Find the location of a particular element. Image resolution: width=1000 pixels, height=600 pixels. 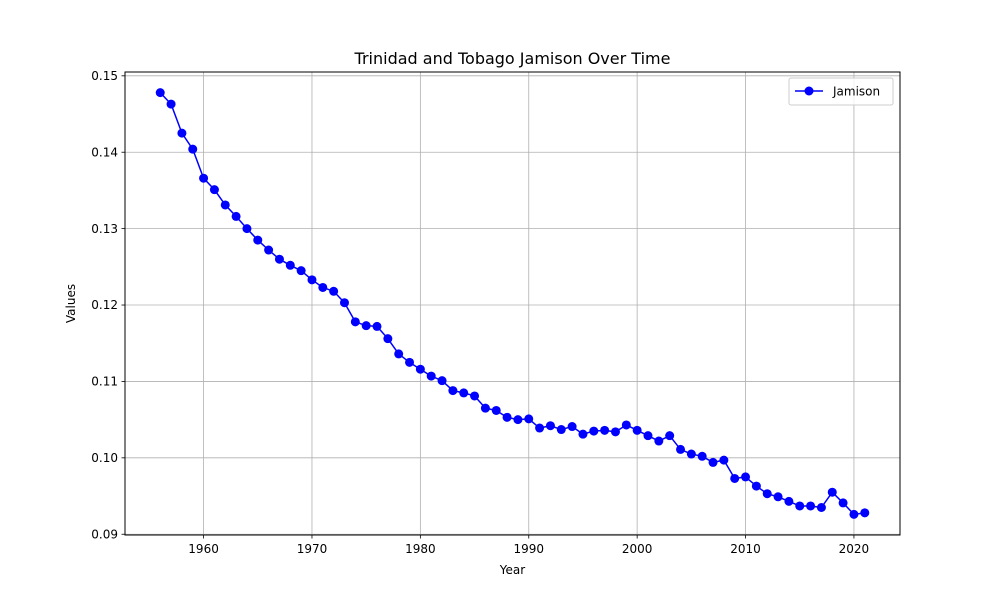

x-tick-label: 2020 is located at coordinates (854, 549).